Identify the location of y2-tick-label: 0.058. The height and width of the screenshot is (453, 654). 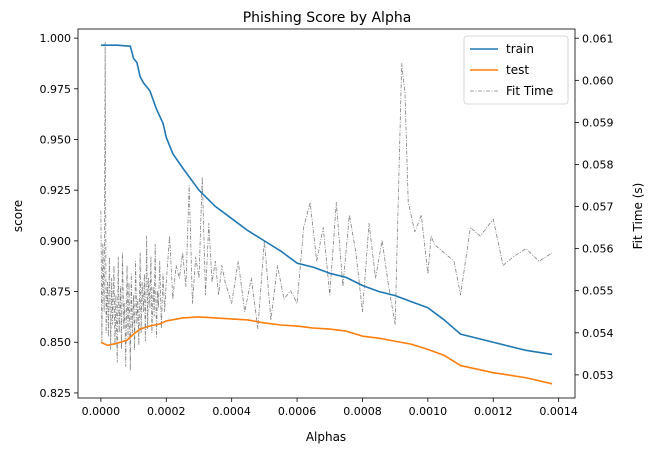
(598, 164).